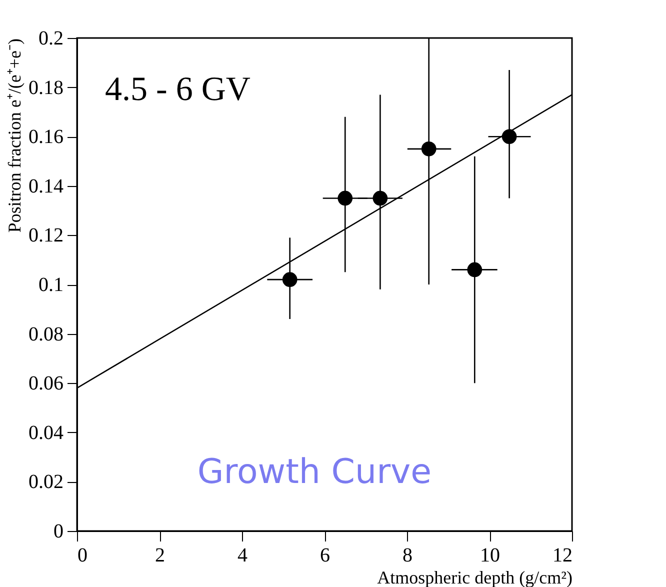 This screenshot has width=666, height=587. What do you see at coordinates (562, 555) in the screenshot?
I see `x-tick-label: 12` at bounding box center [562, 555].